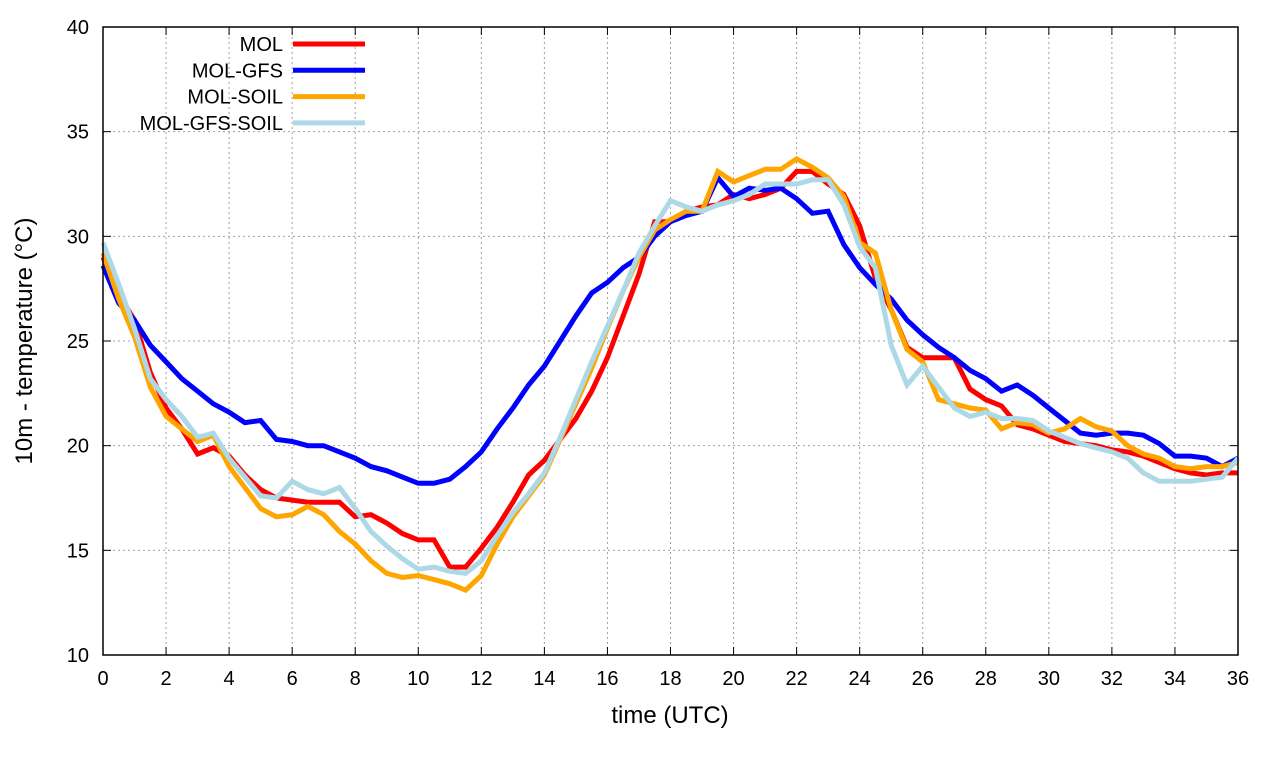  I want to click on x-tick-label: 14, so click(544, 679).